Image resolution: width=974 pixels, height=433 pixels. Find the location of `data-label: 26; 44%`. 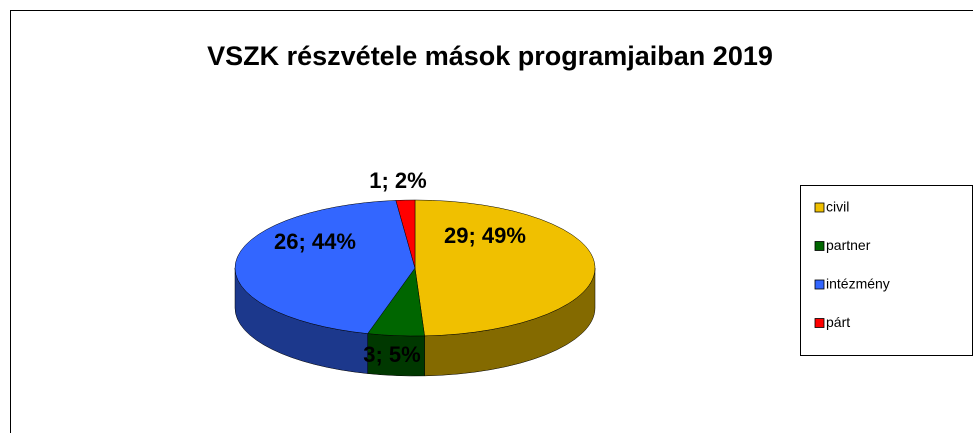

data-label: 26; 44% is located at coordinates (315, 241).